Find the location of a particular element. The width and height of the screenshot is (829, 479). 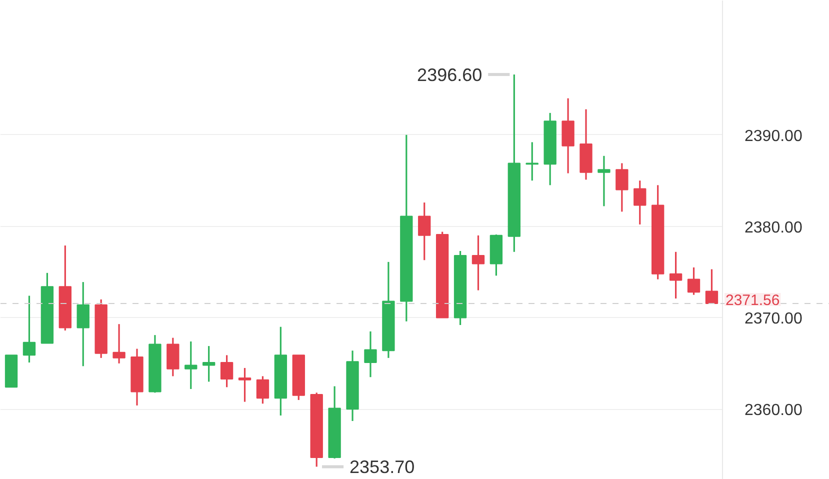

y-tick-label: 2380.00 is located at coordinates (773, 227).